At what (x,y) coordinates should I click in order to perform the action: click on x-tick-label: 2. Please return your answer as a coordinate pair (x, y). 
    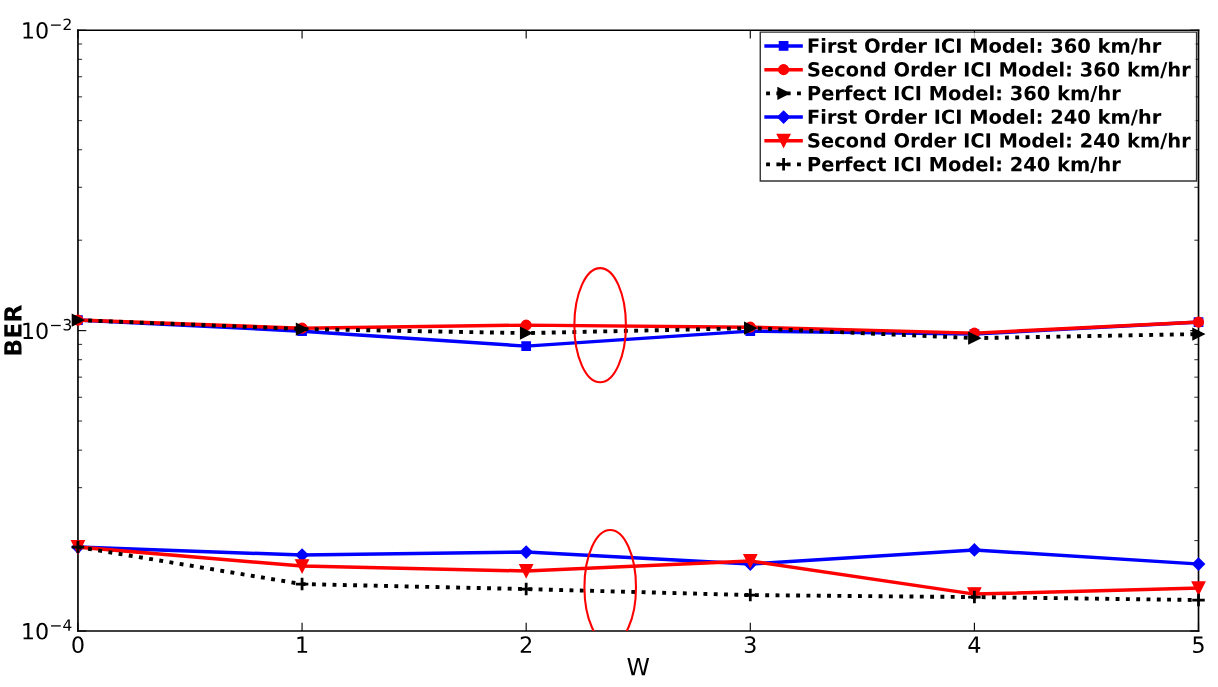
    Looking at the image, I should click on (526, 644).